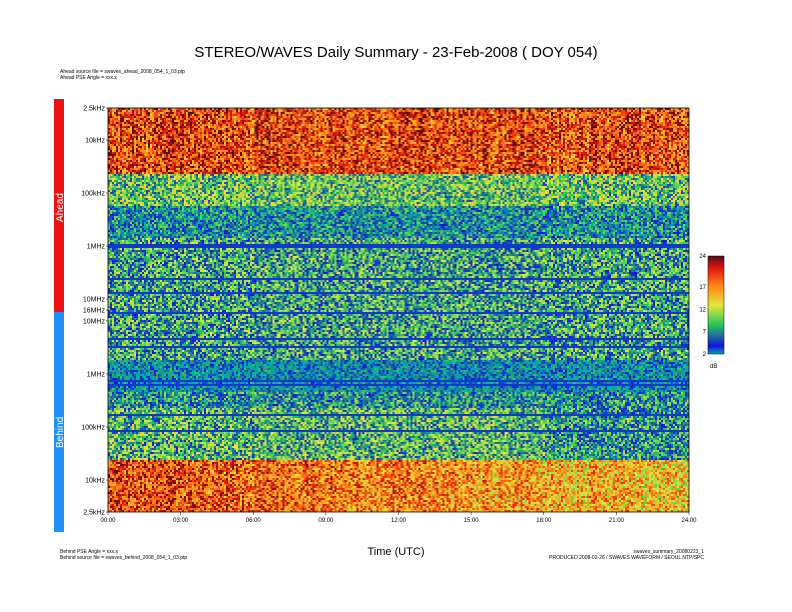  Describe the element at coordinates (716, 305) in the screenshot. I see `colorbar-scale` at that location.